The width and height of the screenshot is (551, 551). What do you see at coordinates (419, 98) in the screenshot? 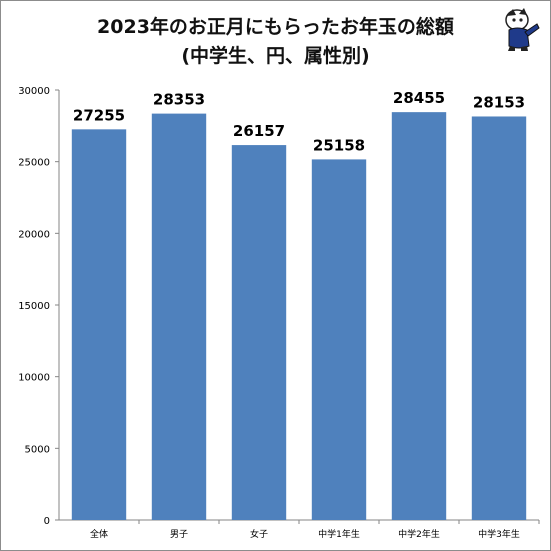
I see `data-label: 28455` at bounding box center [419, 98].